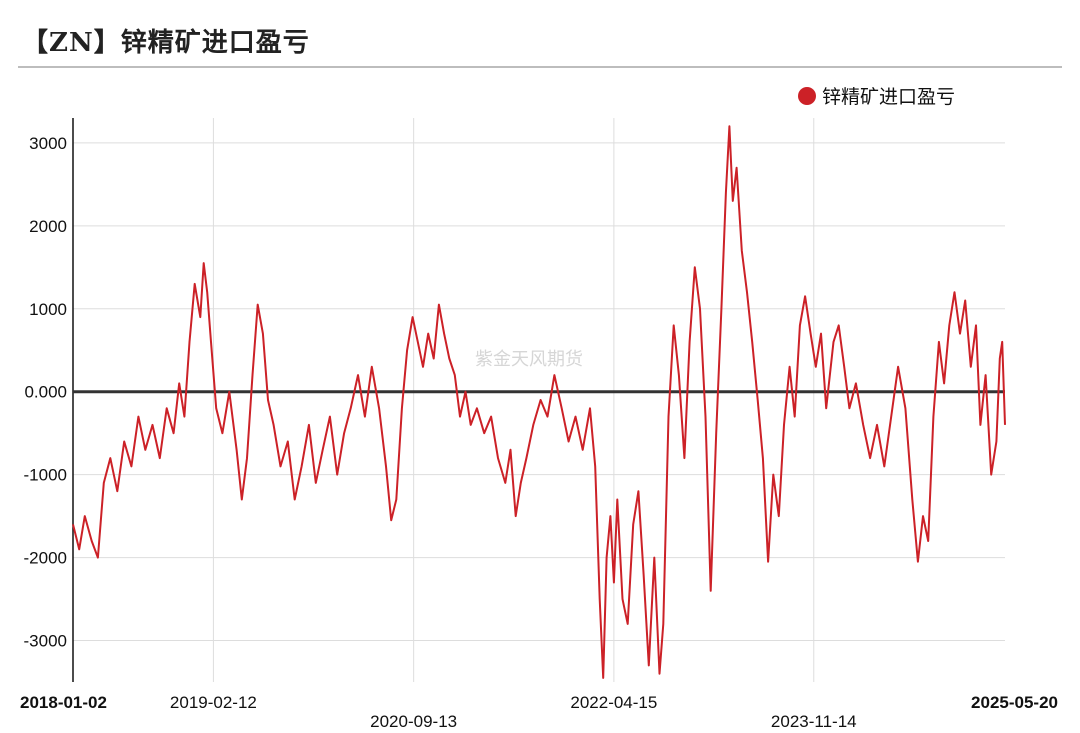 The width and height of the screenshot is (1080, 733). I want to click on x-tick-label: 2019-02-12, so click(213, 702).